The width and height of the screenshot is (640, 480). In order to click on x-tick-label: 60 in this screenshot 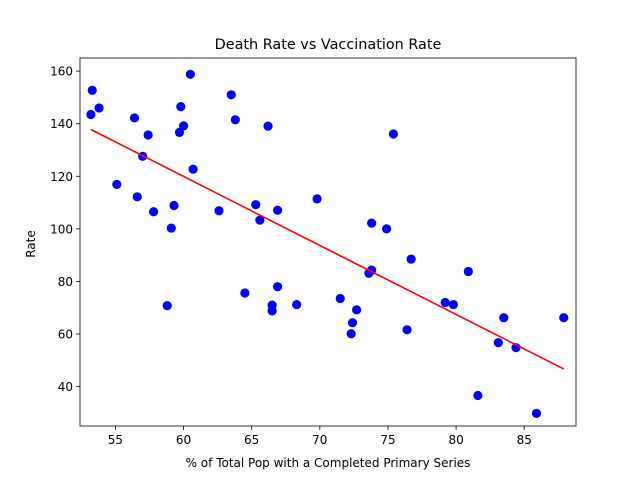, I will do `click(183, 440)`.